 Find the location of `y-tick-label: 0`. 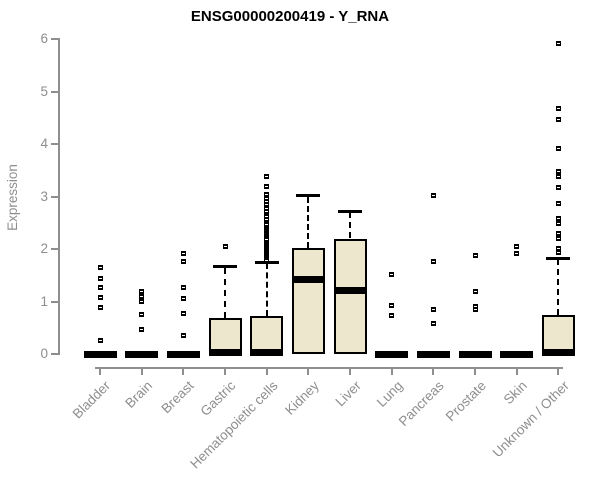

y-tick-label: 0 is located at coordinates (44, 353).